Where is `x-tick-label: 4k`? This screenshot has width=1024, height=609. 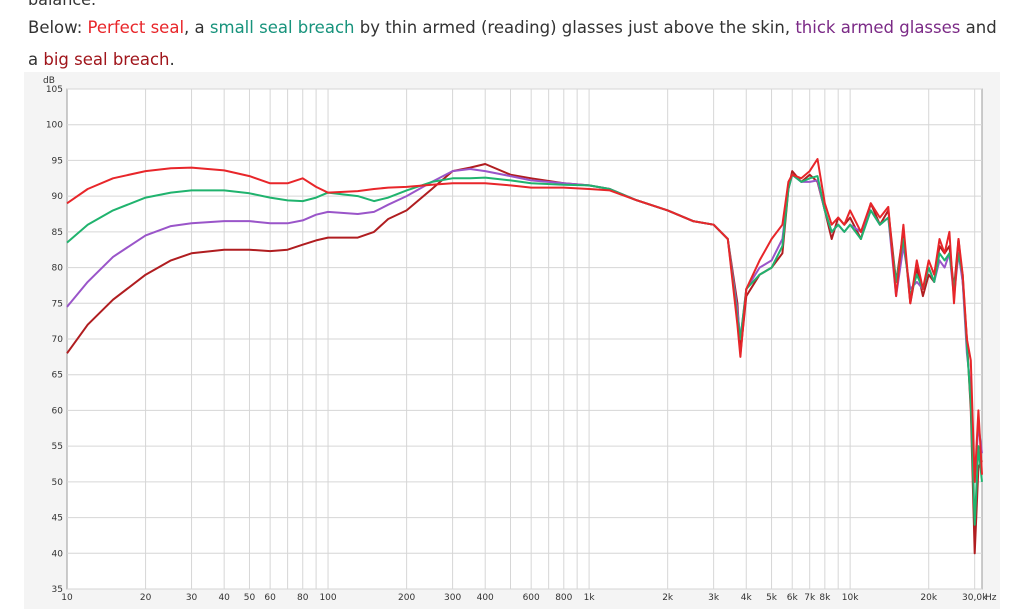 x-tick-label: 4k is located at coordinates (747, 598).